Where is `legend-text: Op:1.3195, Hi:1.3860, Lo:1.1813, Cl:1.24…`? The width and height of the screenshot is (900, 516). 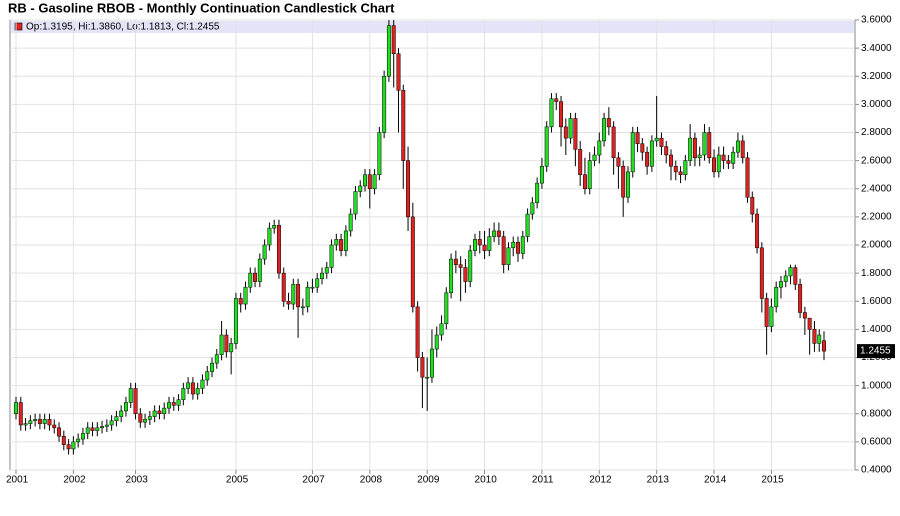 legend-text: Op:1.3195, Hi:1.3860, Lo:1.1813, Cl:1.24… is located at coordinates (123, 27).